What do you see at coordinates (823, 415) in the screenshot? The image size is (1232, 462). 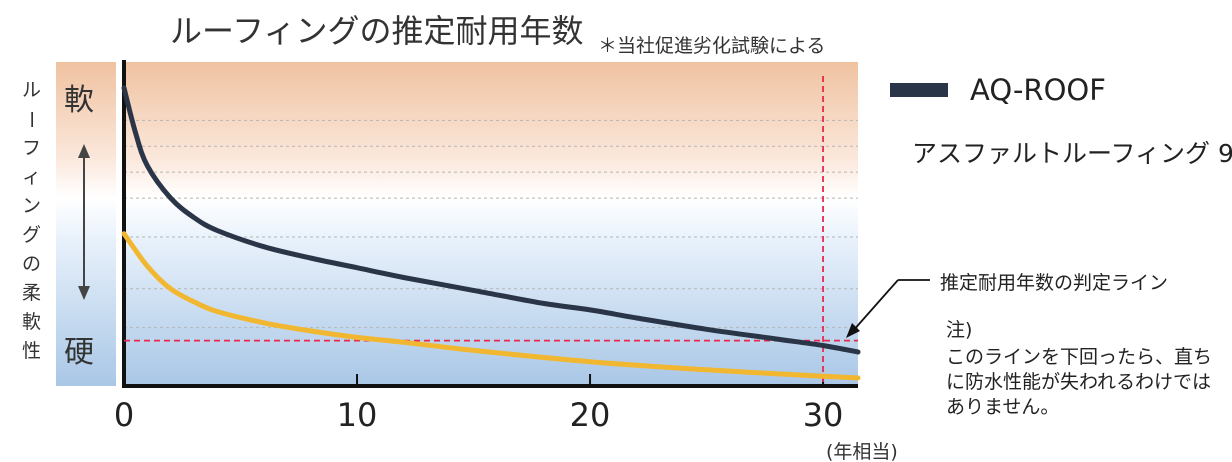 I see `x-tick-label: 30` at bounding box center [823, 415].